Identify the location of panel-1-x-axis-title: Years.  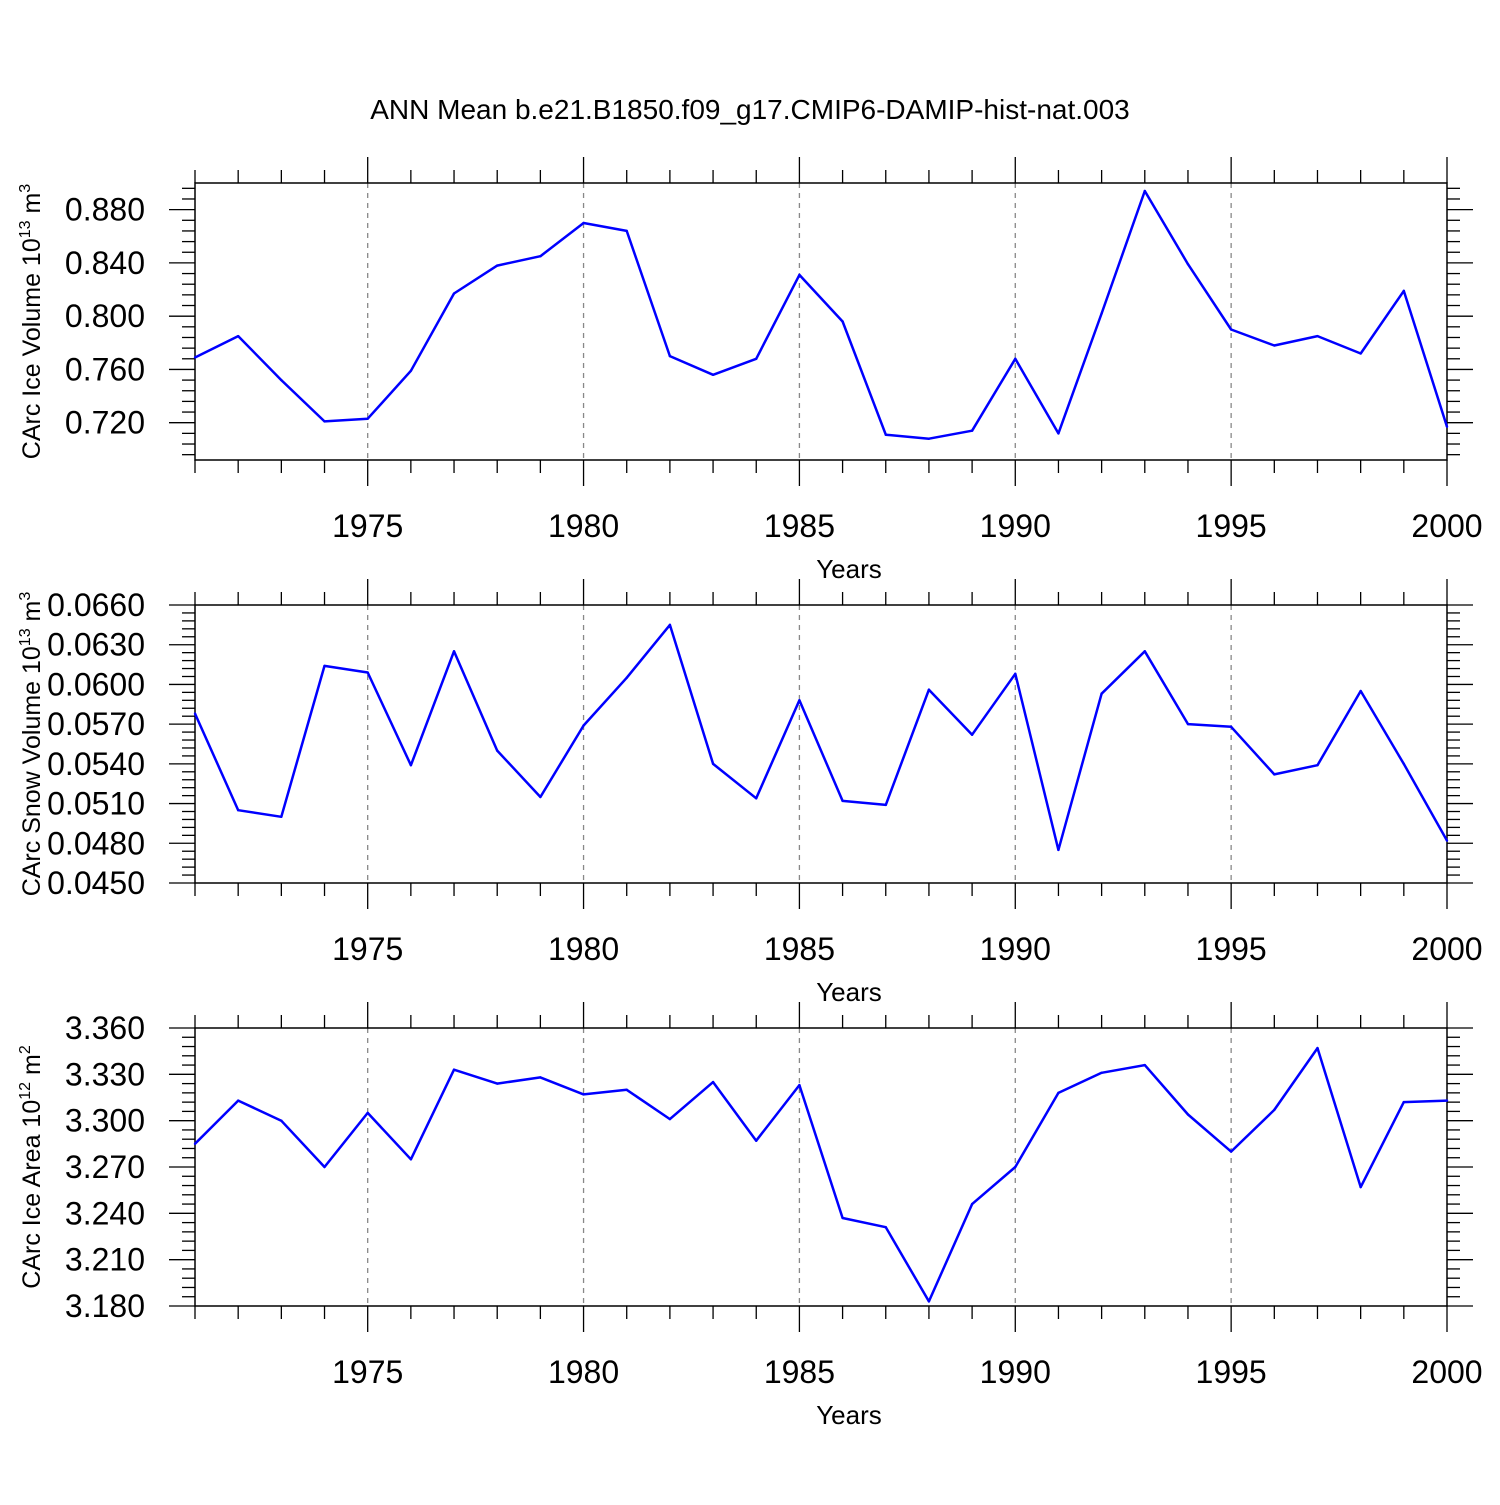
(849, 569).